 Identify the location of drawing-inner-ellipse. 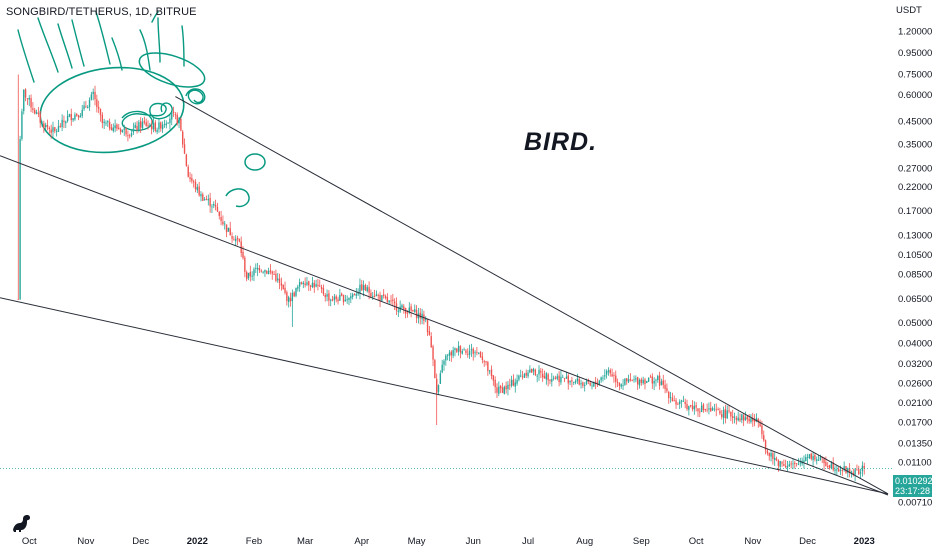
(171, 70).